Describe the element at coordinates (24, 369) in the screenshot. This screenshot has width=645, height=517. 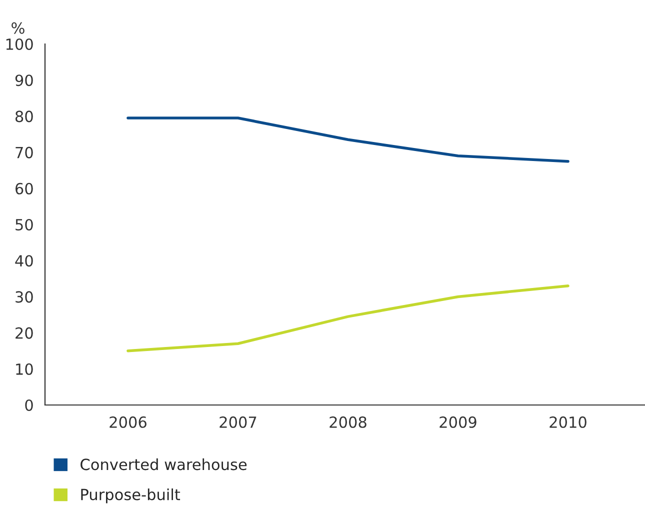
I see `y-tick-label: 10` at that location.